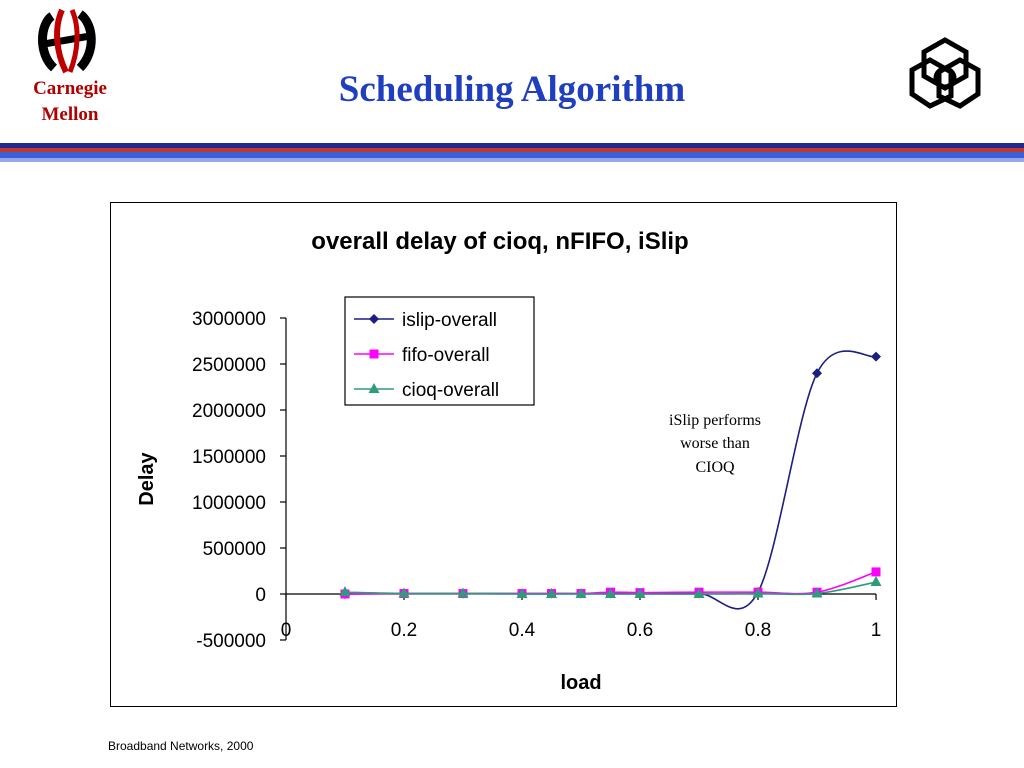 Image resolution: width=1024 pixels, height=768 pixels. What do you see at coordinates (231, 641) in the screenshot?
I see `y-tick-label: -500000` at bounding box center [231, 641].